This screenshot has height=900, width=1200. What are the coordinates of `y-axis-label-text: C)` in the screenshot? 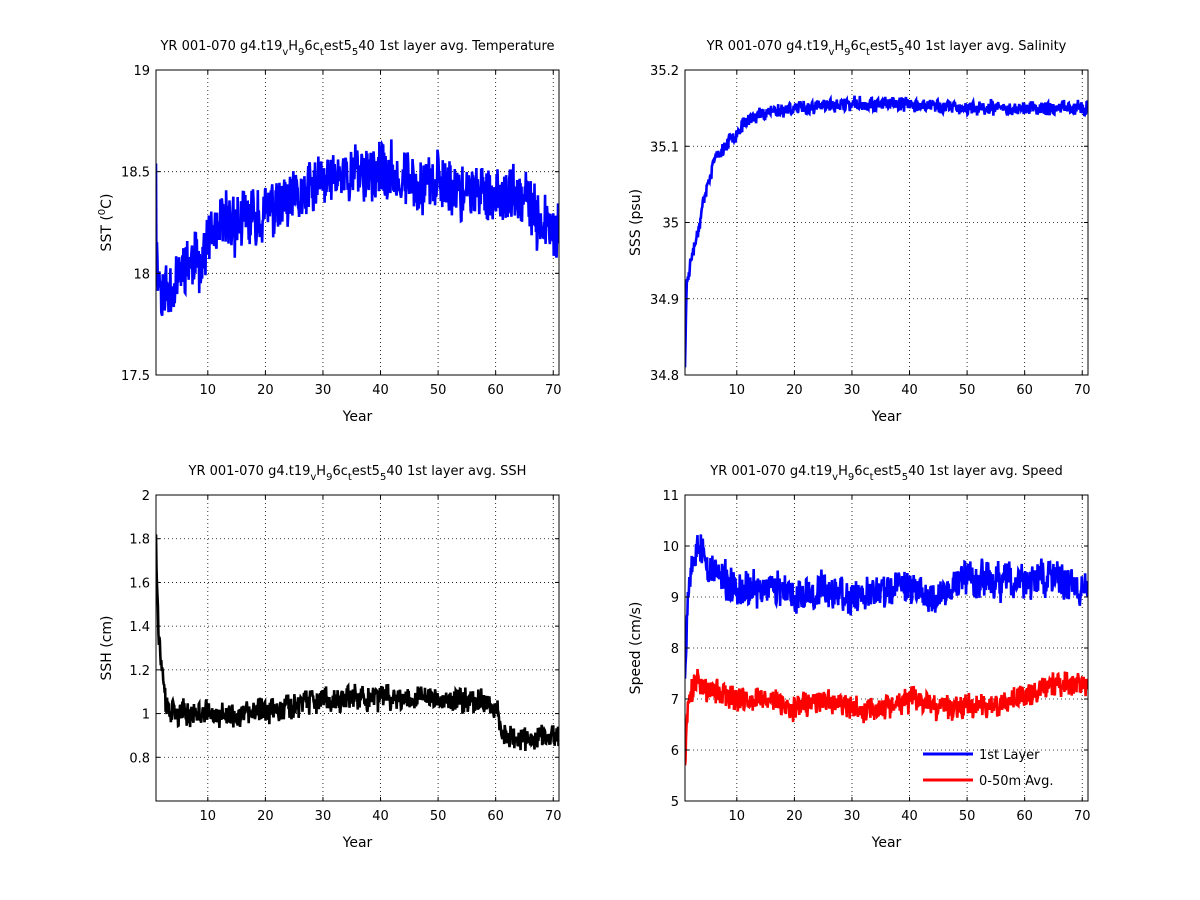 It's located at (107, 201).